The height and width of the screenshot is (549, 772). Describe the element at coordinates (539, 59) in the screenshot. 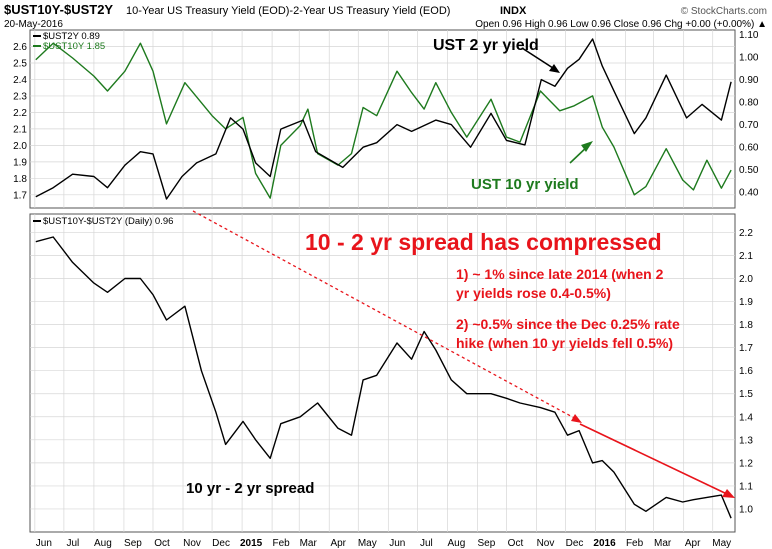

I see `ust2y-pointer-arrow` at that location.